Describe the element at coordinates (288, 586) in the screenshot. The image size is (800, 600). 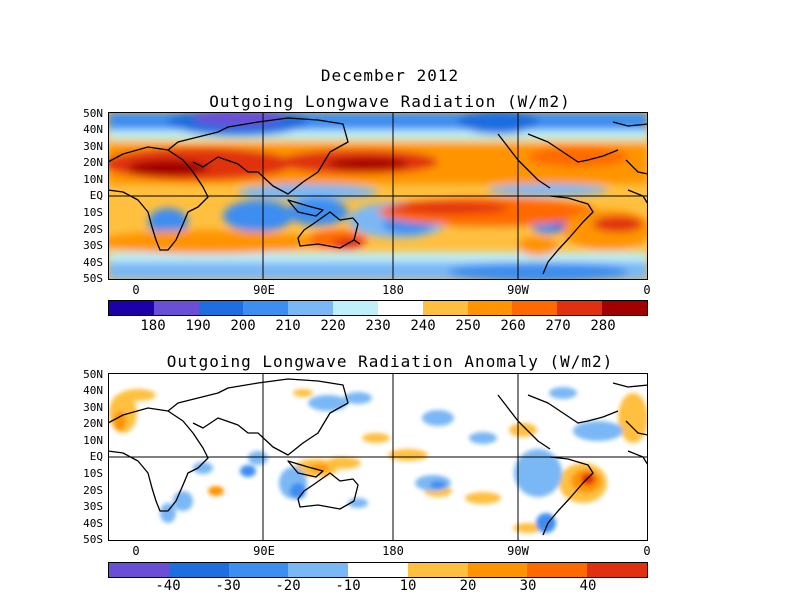
I see `colorbar-label: -20` at that location.